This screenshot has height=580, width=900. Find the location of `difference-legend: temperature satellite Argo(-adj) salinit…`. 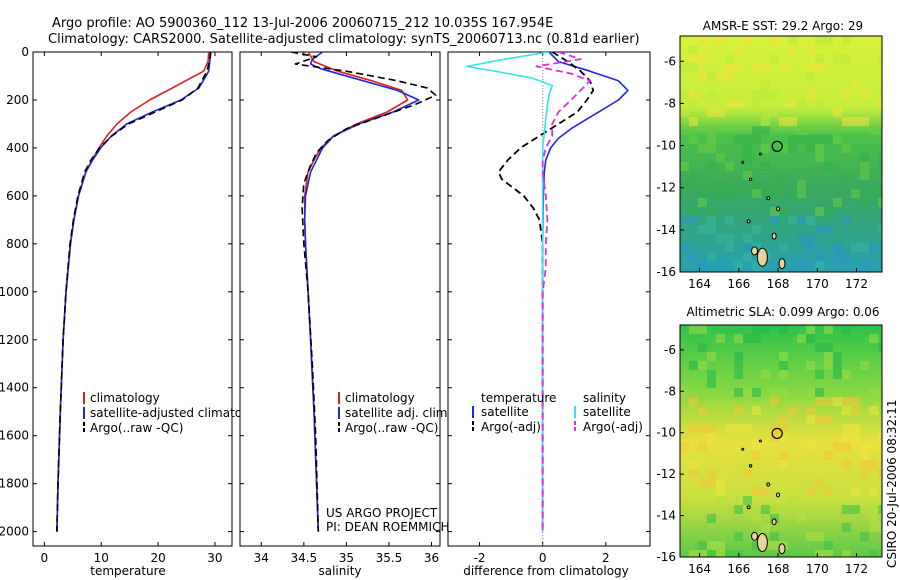

difference-legend: temperature satellite Argo(-adj) salinit… is located at coordinates (557, 412).